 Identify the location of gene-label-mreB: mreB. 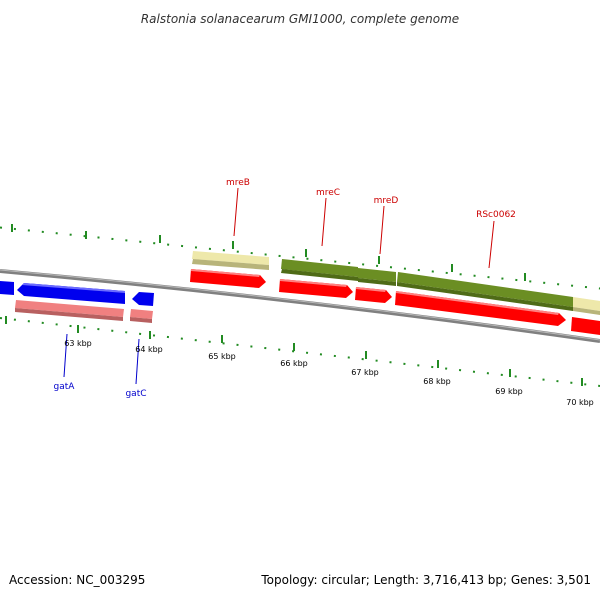
(238, 183).